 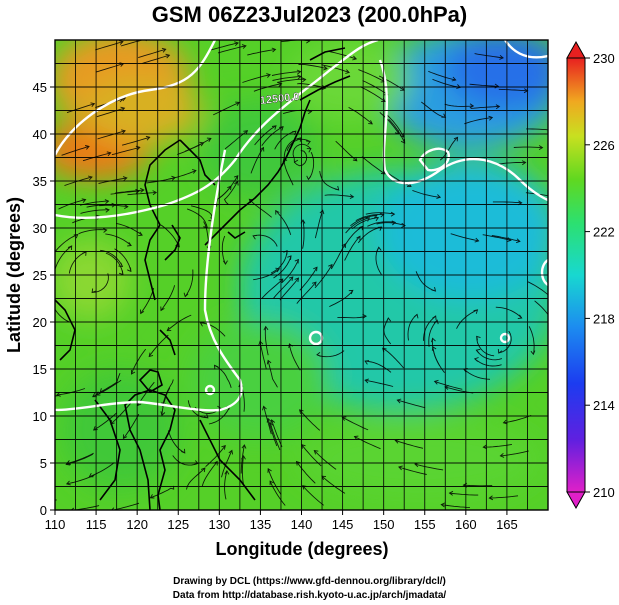 I want to click on y-tick-label: 30, so click(x=40, y=228).